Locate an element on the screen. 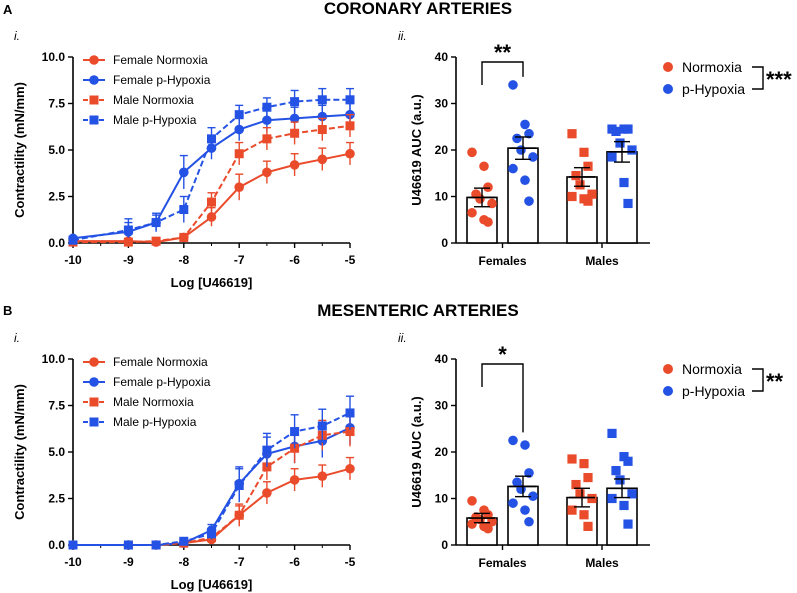  legend-label: Female p-Hypoxia is located at coordinates (162, 382).